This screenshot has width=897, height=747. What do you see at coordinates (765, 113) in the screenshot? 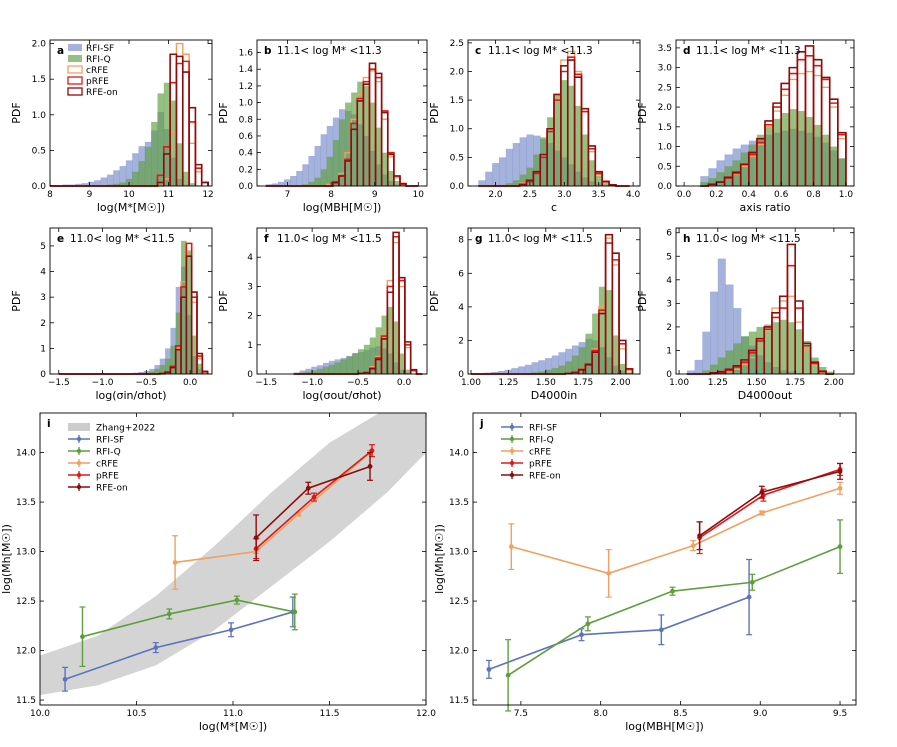
I see `axes-frame` at bounding box center [765, 113].